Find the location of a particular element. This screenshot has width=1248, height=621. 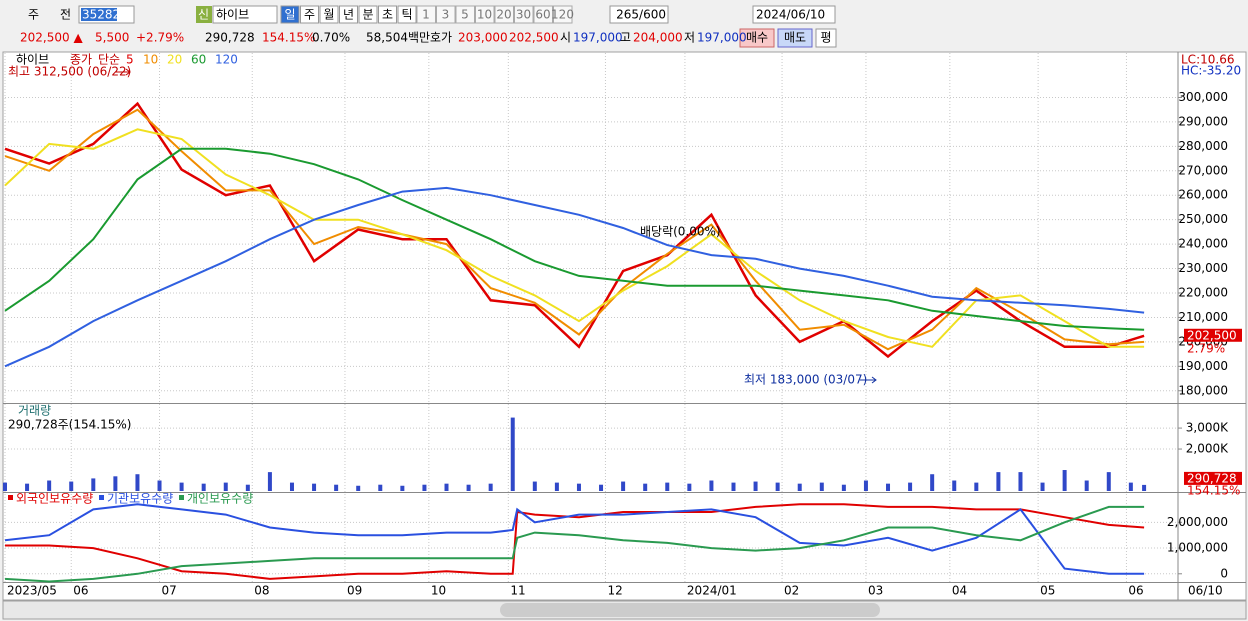

quote-high-label: 고 is located at coordinates (625, 38).